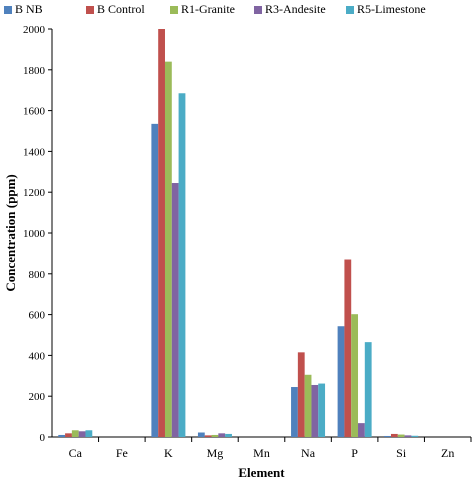 The height and width of the screenshot is (480, 474). Describe the element at coordinates (387, 436) in the screenshot. I see `bar-si-b-nb` at that location.